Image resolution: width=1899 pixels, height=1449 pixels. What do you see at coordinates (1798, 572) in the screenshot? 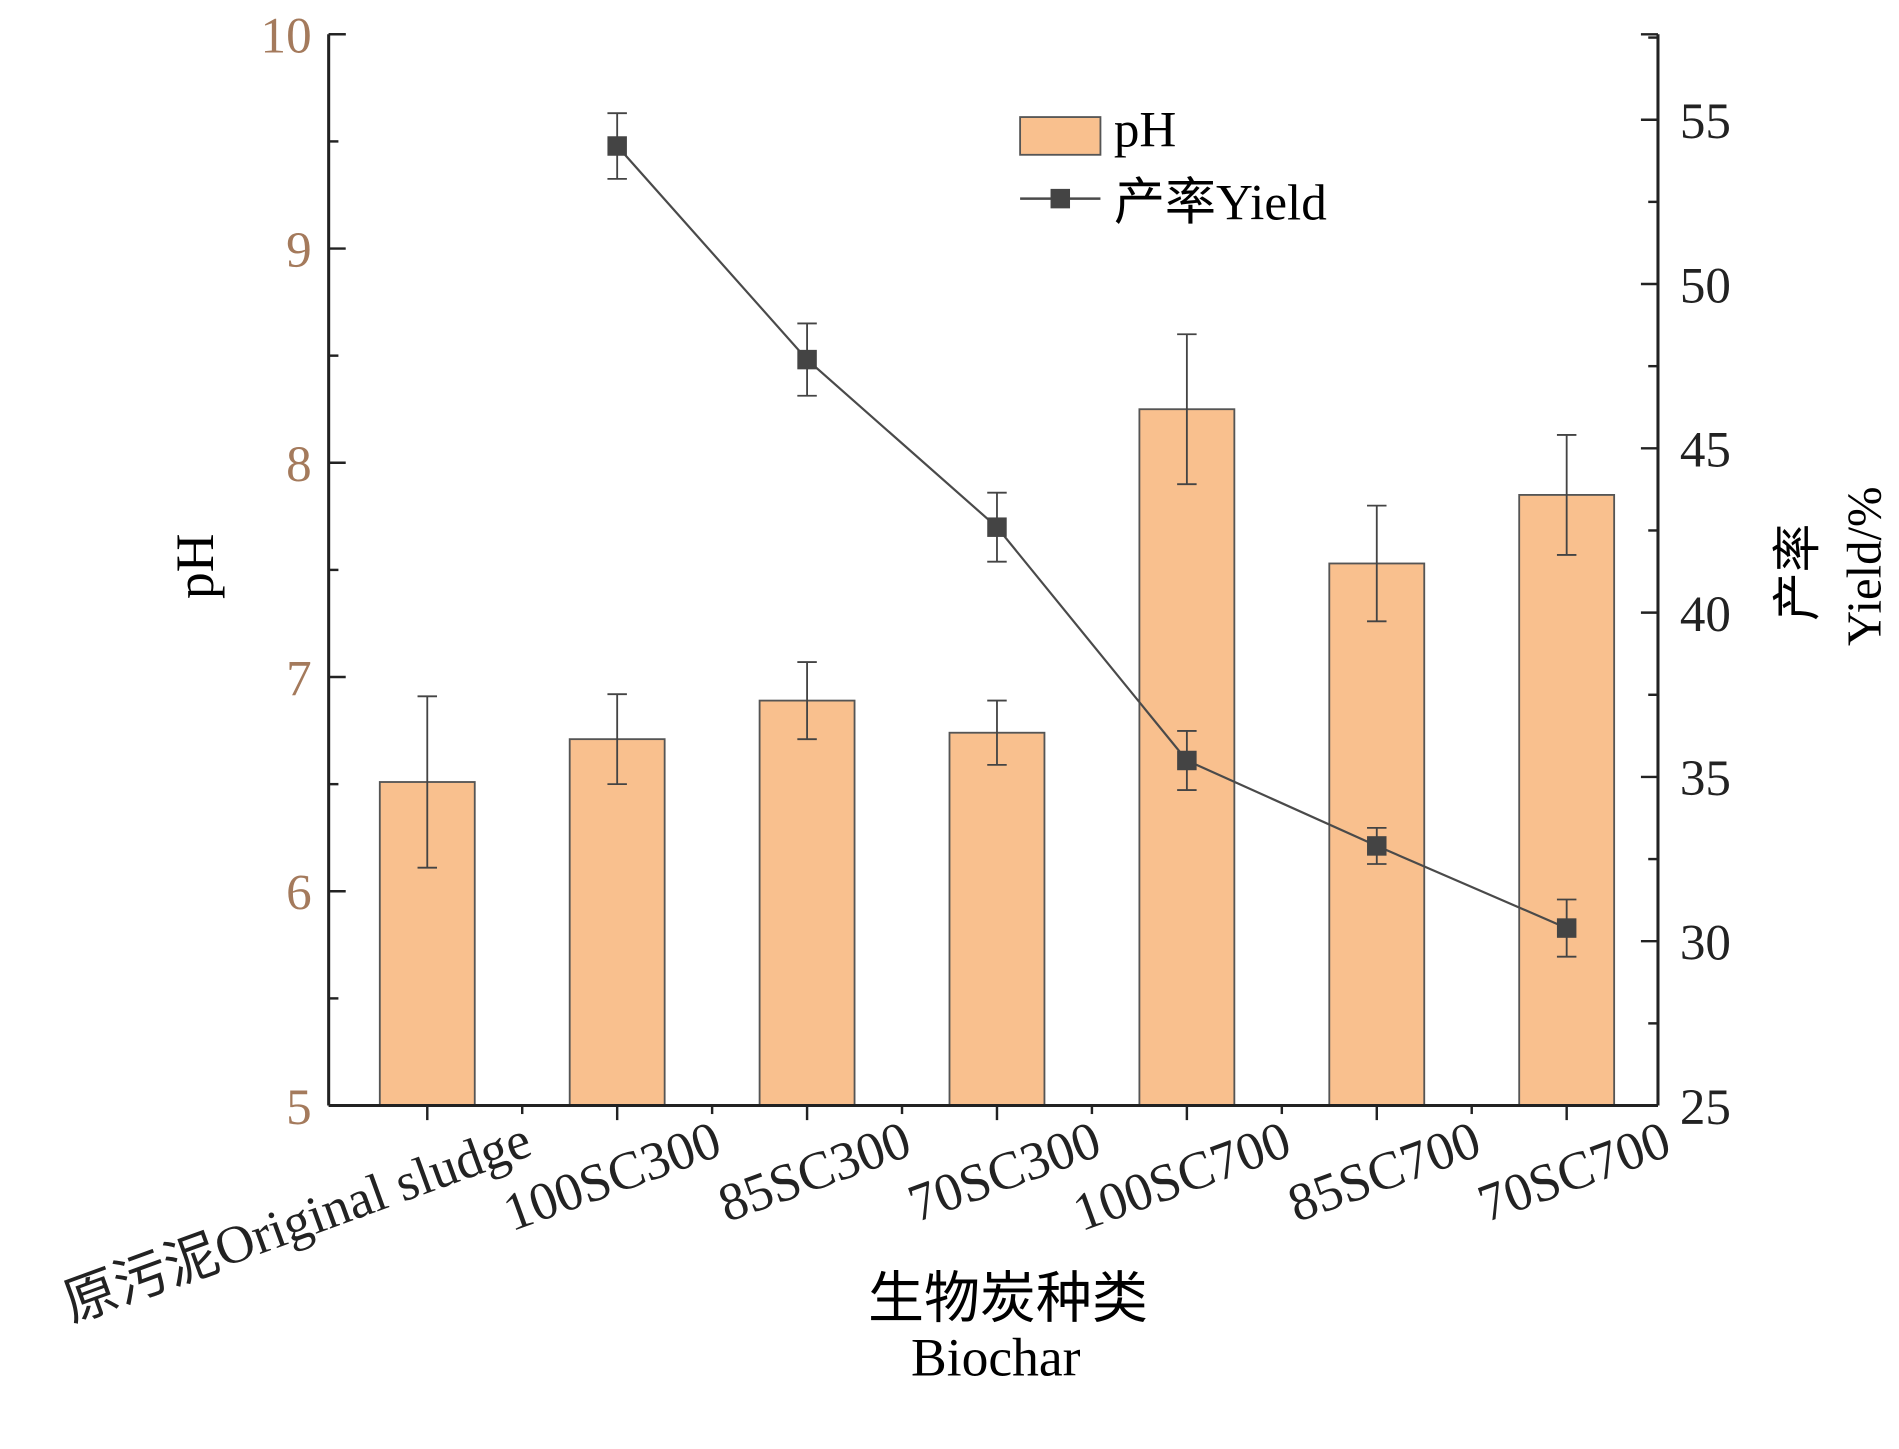
I see `y-axis-right-title-cn: 产率` at bounding box center [1798, 572].